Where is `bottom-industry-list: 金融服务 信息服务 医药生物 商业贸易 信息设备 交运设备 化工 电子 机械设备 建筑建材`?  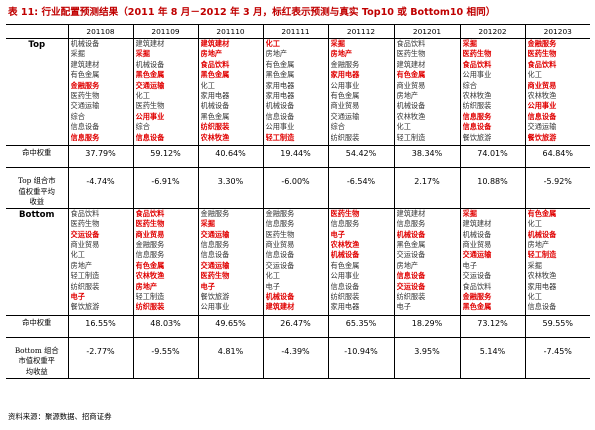
bottom-industry-list: 金融服务 信息服务 医药生物 商业贸易 信息设备 交运设备 化工 电子 机械设备 建筑建材 is located at coordinates (295, 261).